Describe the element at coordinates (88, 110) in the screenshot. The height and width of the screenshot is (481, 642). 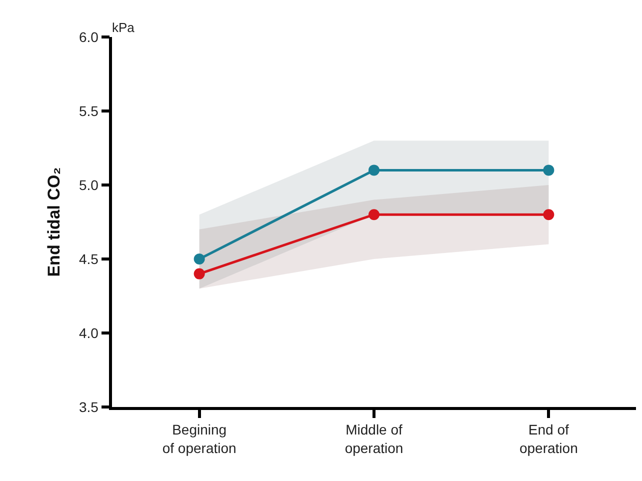
I see `y-tick-label: 5.5` at that location.